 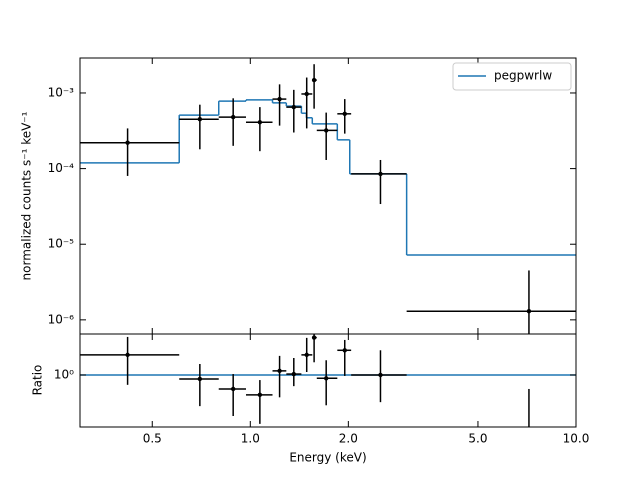 I want to click on y-axis-label: normalized counts s⁻¹ keV⁻¹, so click(x=27, y=195).